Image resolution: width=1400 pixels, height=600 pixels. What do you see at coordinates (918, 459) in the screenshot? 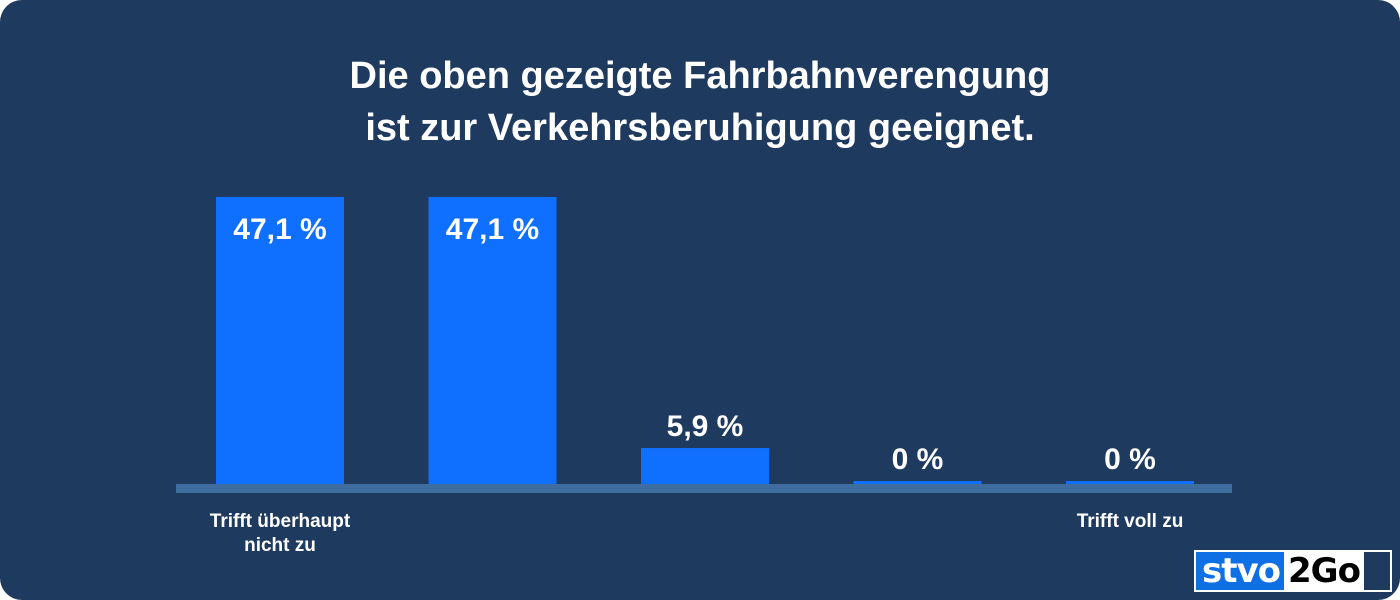
I see `data-label-4: 0 %` at bounding box center [918, 459].